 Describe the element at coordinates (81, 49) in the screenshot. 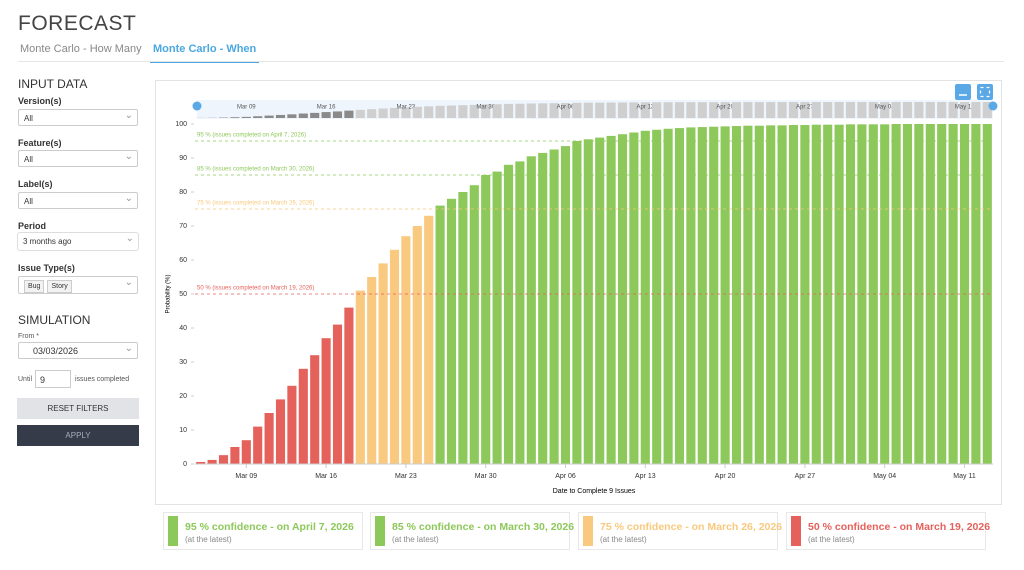

I see `tab: Monte Carlo - How Many` at that location.